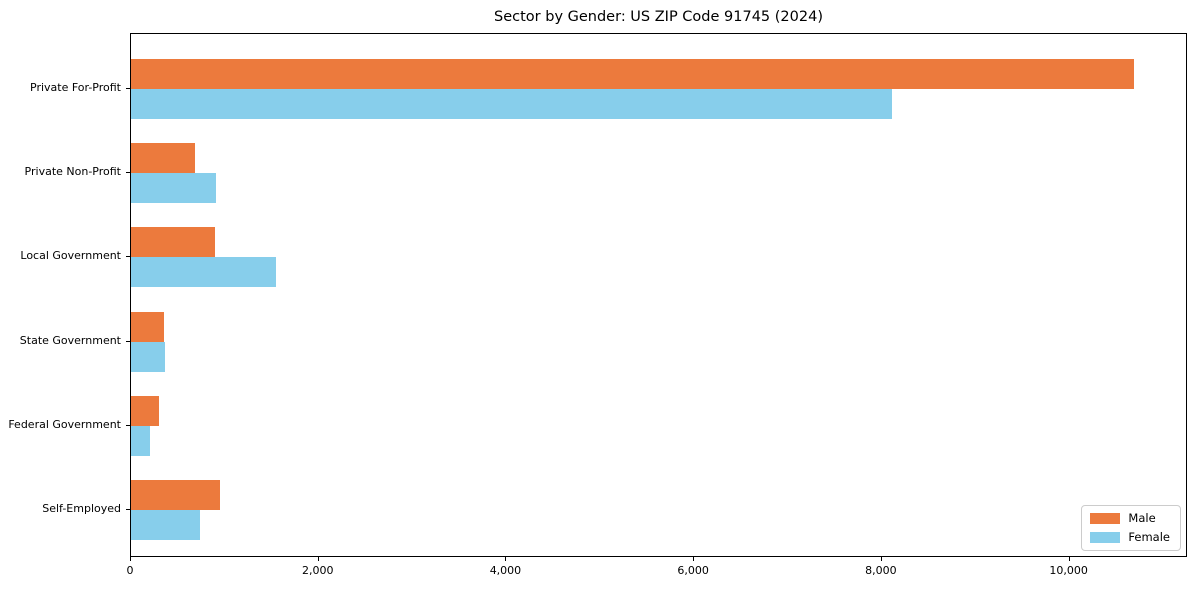 The width and height of the screenshot is (1200, 600). What do you see at coordinates (203, 272) in the screenshot?
I see `bar-female-local-government` at bounding box center [203, 272].